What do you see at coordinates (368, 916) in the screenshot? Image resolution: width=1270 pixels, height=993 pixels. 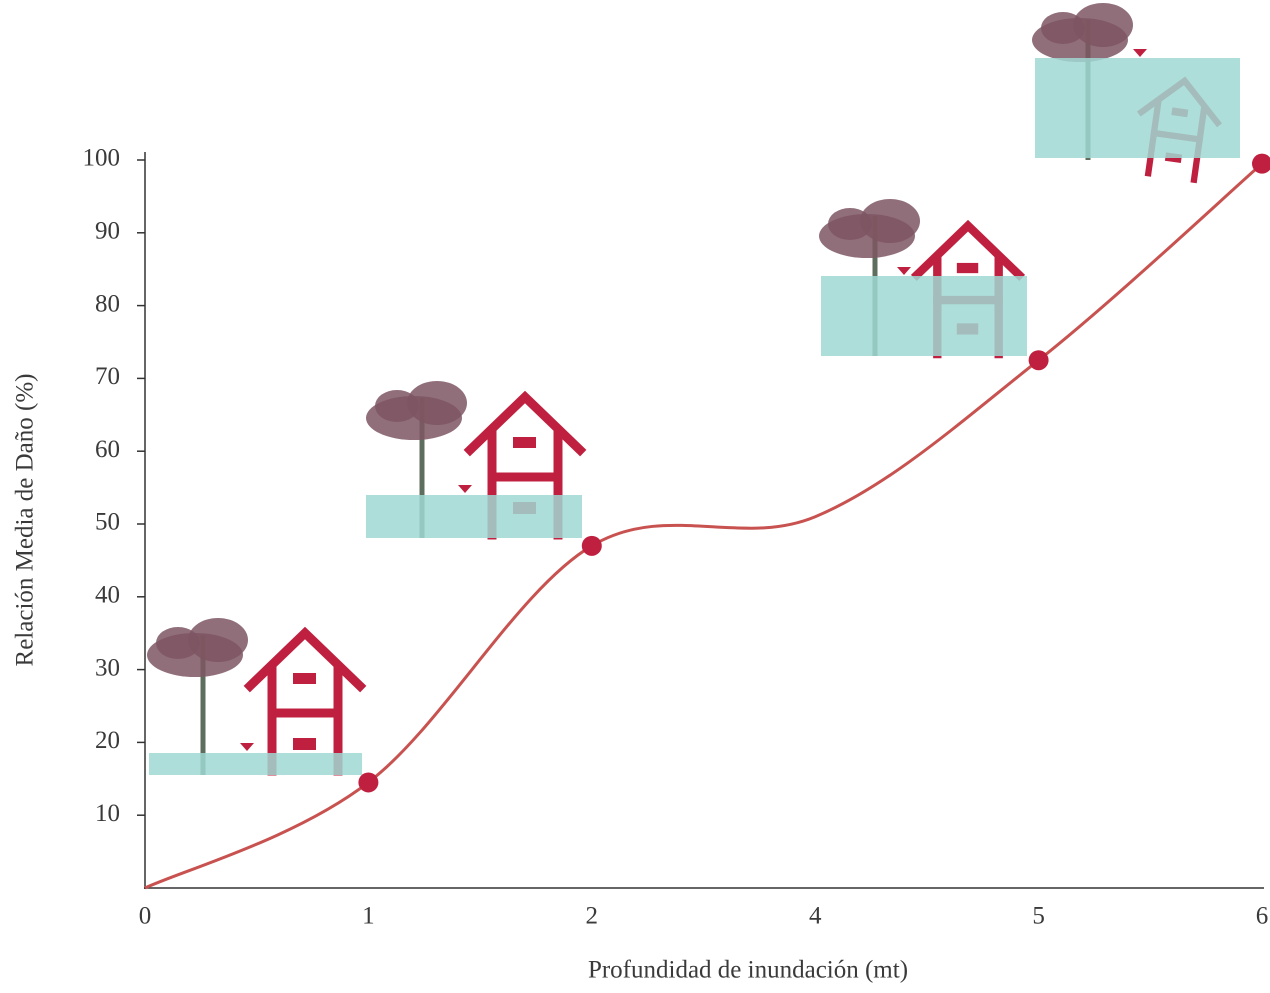 I see `x-tick-label: 1` at bounding box center [368, 916].